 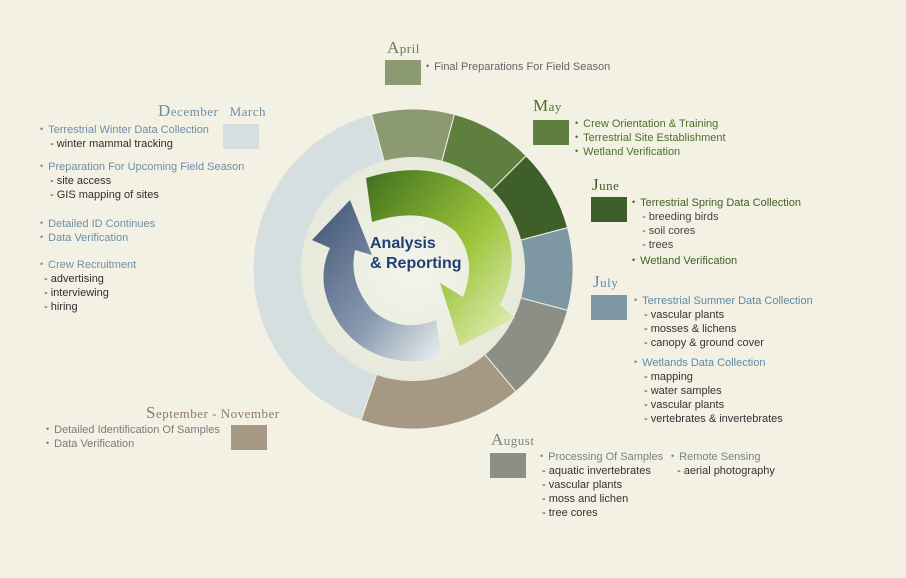 What do you see at coordinates (247, 111) in the screenshot?
I see `month-label-march: March` at bounding box center [247, 111].